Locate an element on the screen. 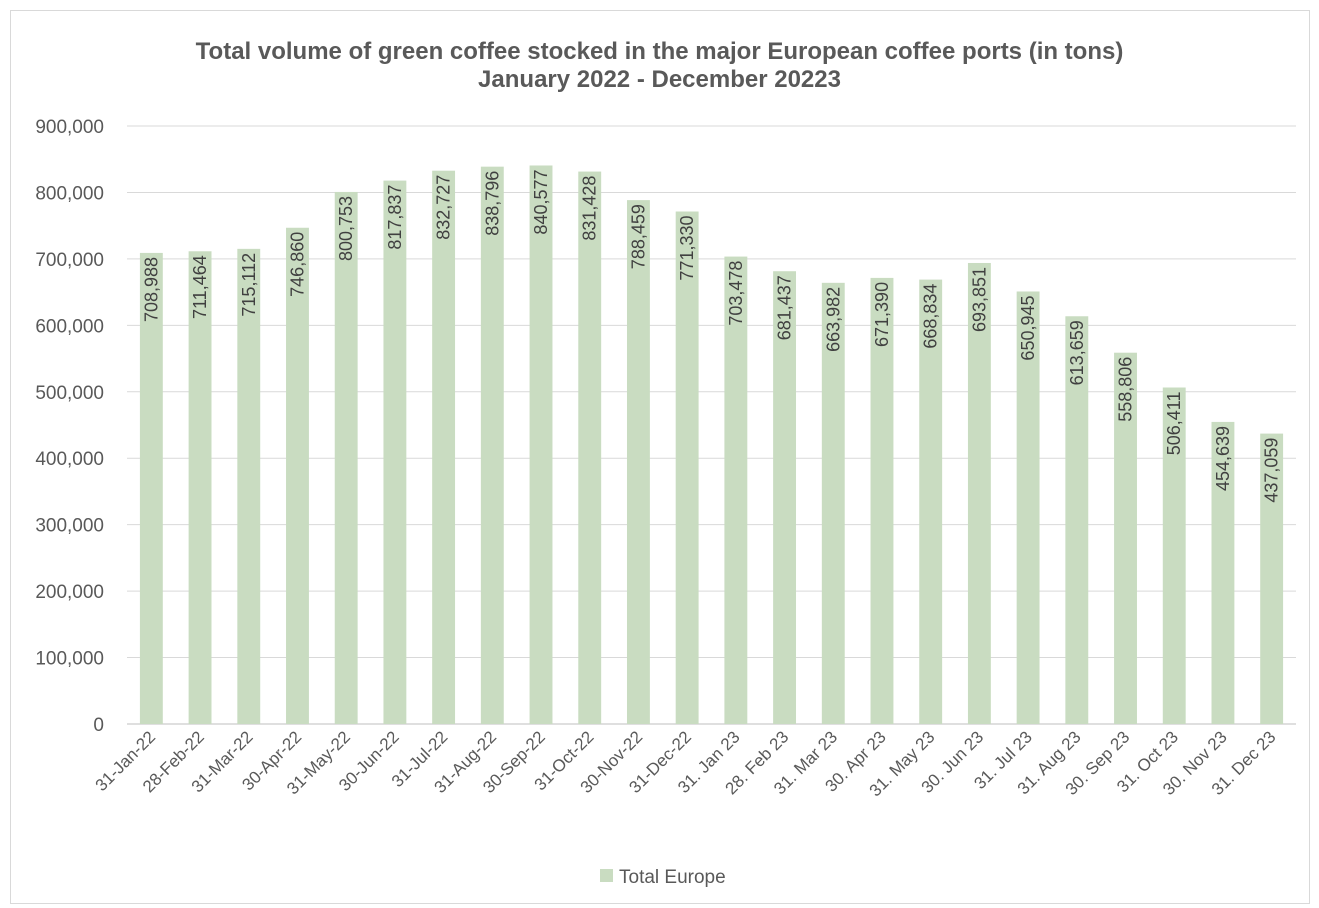  data-label: 788,459 is located at coordinates (638, 236).